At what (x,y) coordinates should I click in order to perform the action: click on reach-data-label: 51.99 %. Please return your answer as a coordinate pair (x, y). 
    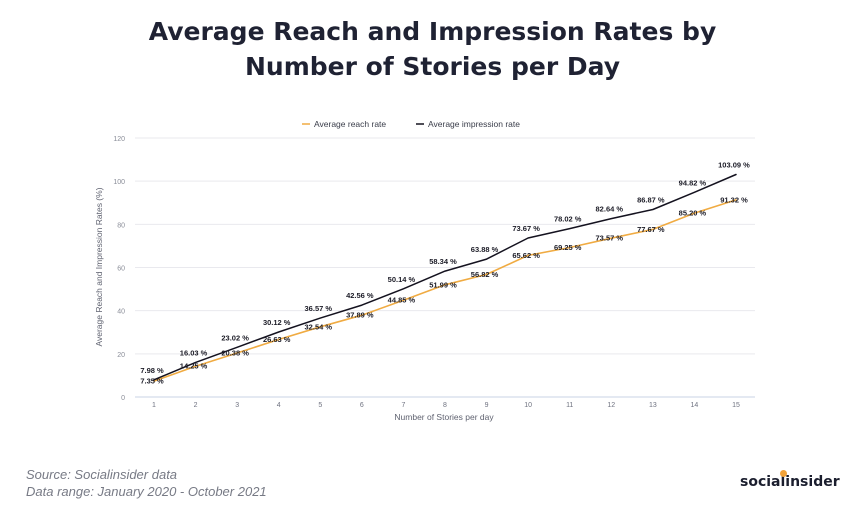
    Looking at the image, I should click on (443, 284).